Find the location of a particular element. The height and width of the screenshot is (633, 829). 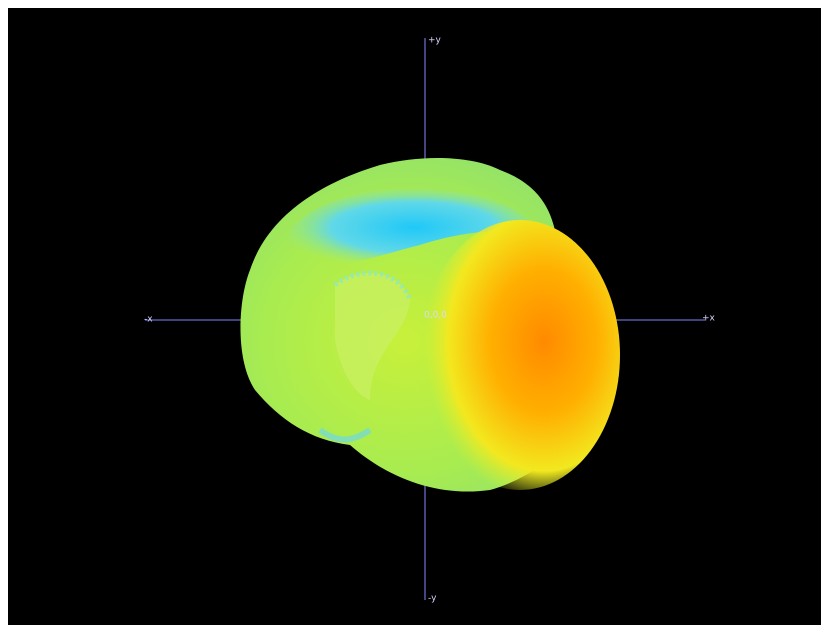

cool-region is located at coordinates (414, 227).